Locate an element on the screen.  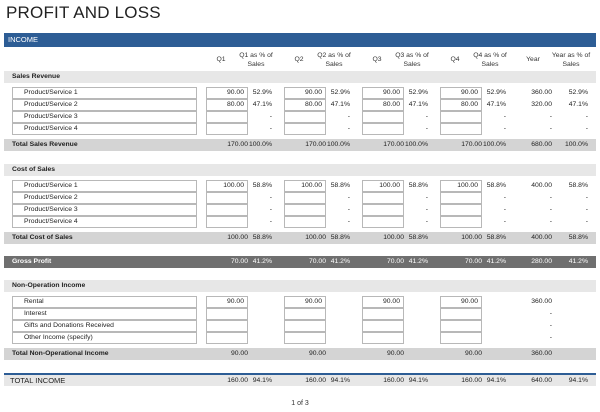
quarter-percent: 47.1% is located at coordinates (262, 104).